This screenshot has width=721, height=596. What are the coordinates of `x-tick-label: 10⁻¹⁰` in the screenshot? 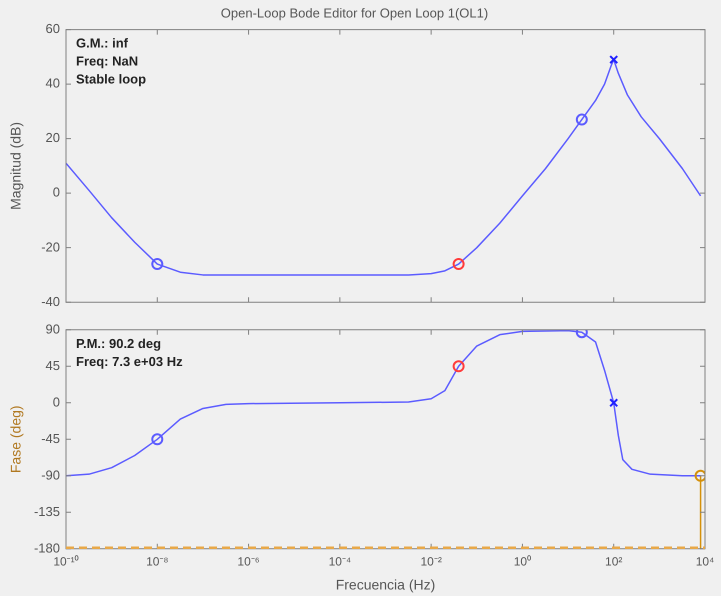 It's located at (66, 561).